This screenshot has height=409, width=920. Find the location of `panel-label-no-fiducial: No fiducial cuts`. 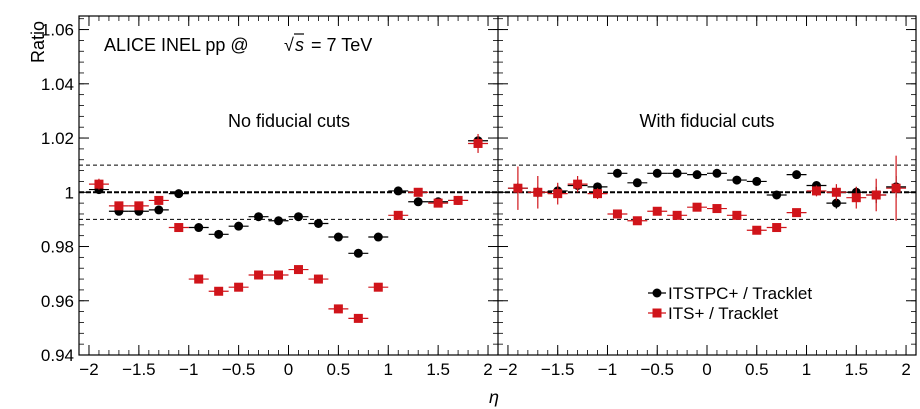

panel-label-no-fiducial: No fiducial cuts is located at coordinates (289, 121).